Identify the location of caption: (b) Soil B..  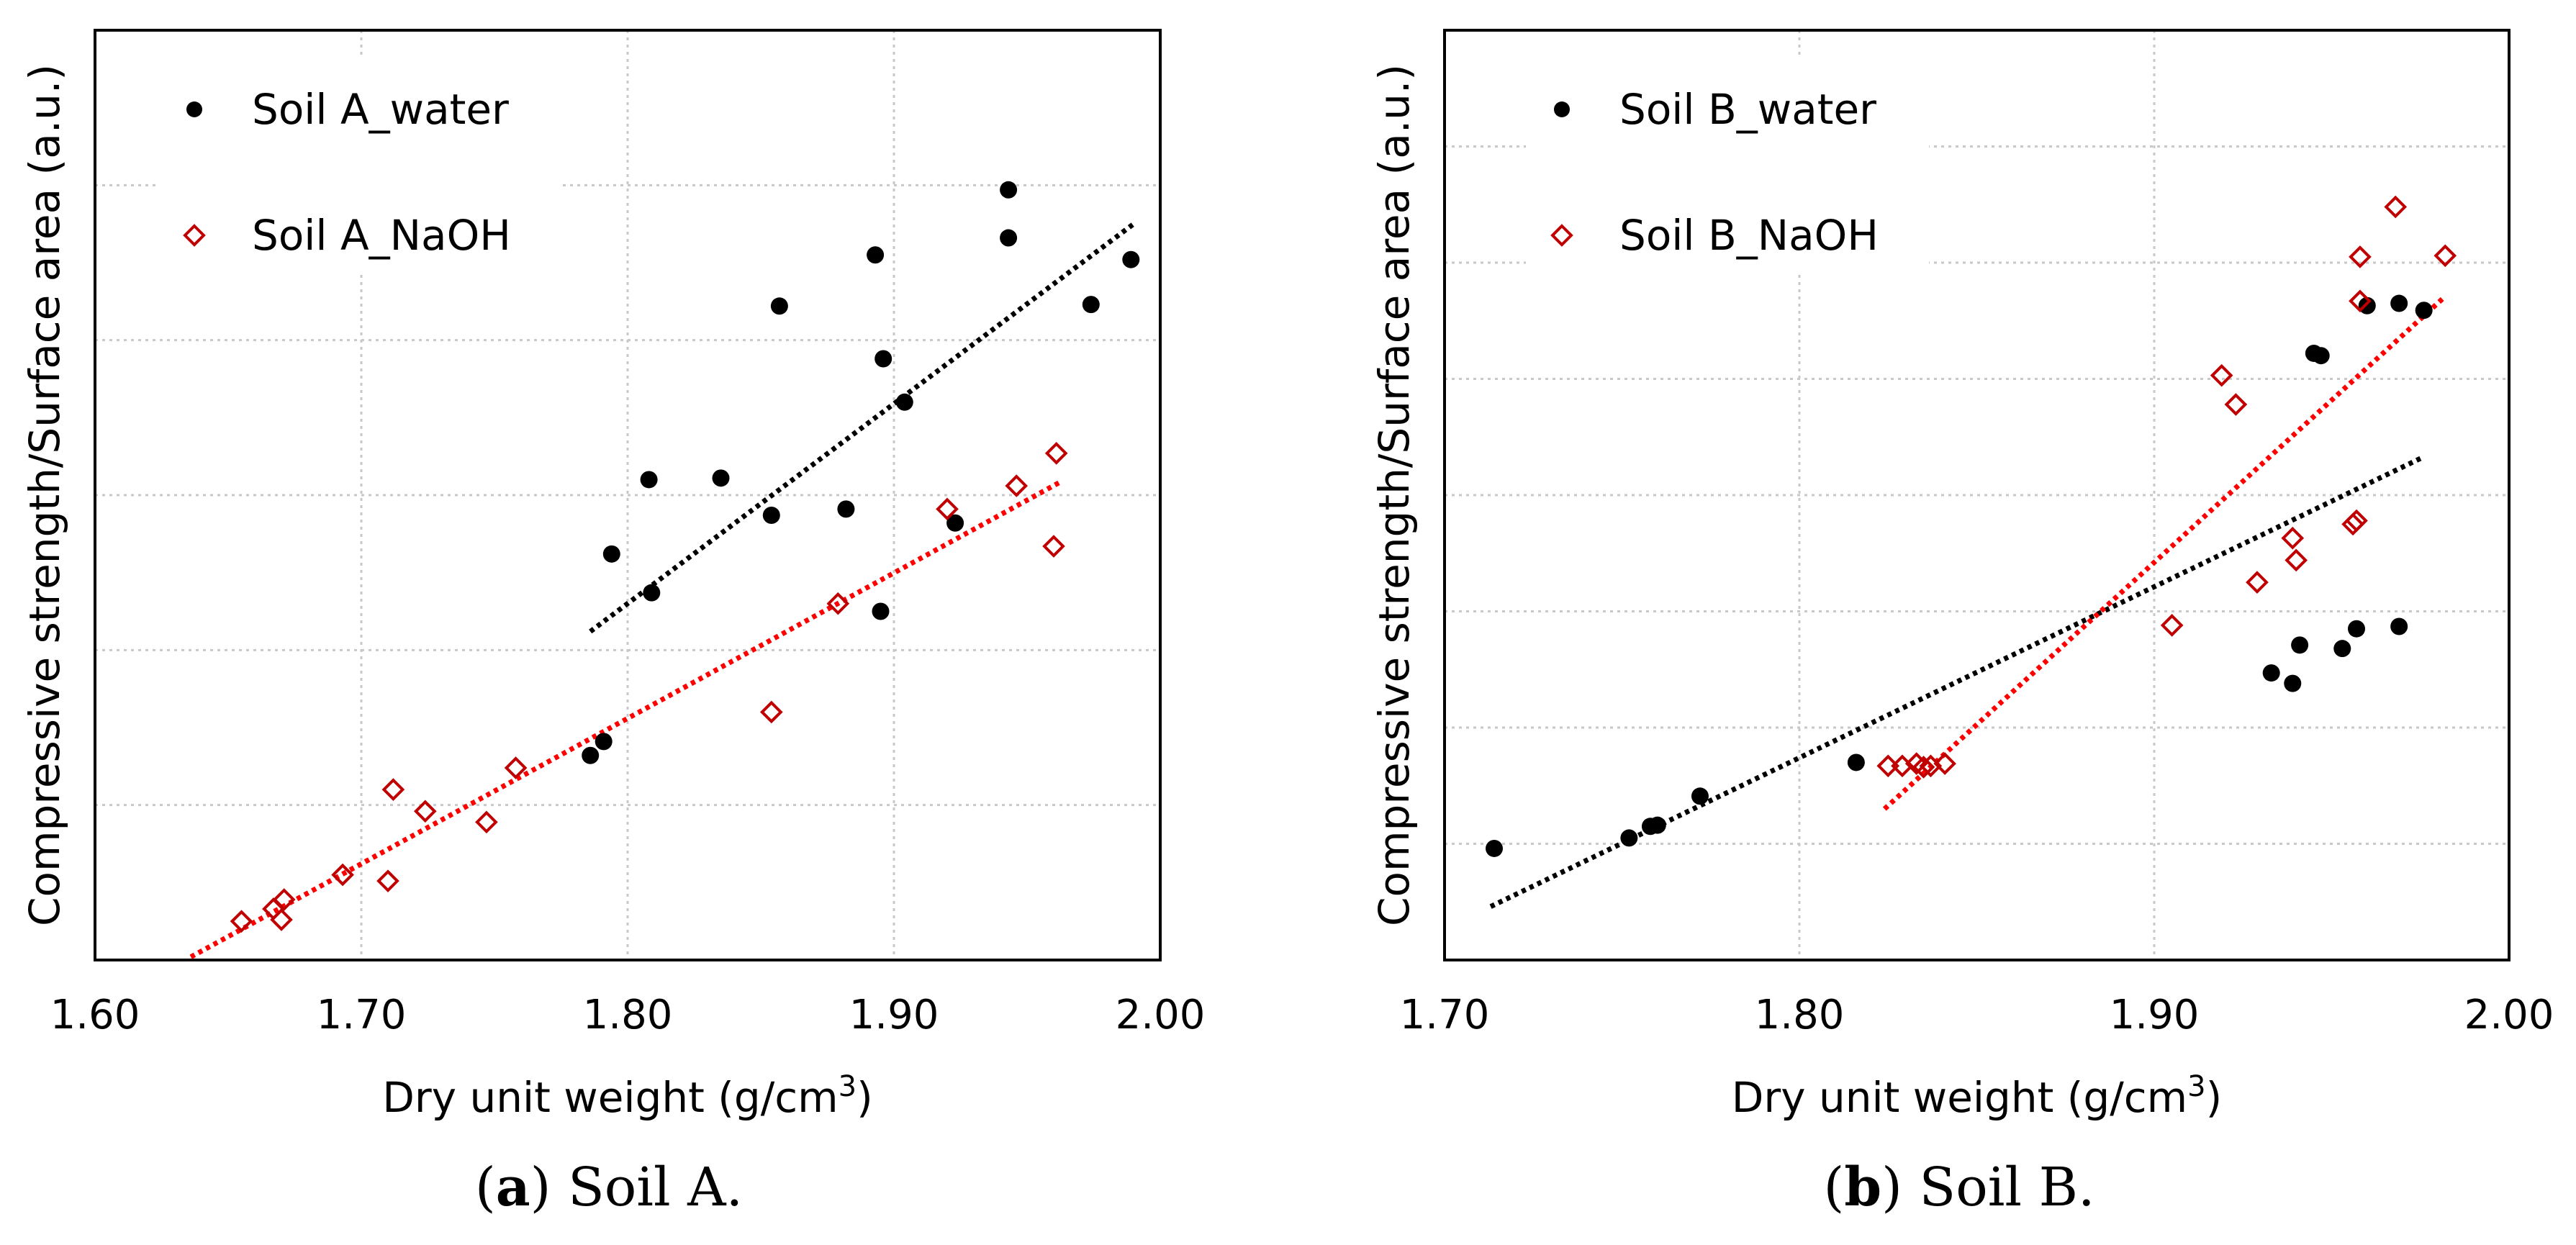
(1959, 1187).